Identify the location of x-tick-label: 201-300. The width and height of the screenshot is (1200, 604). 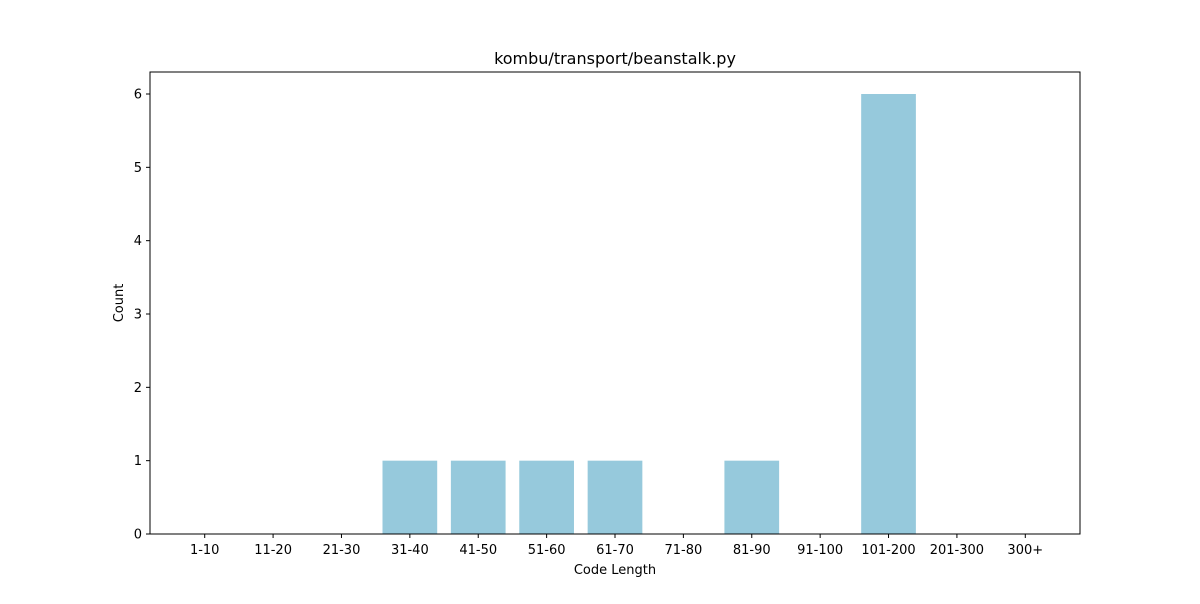
(957, 550).